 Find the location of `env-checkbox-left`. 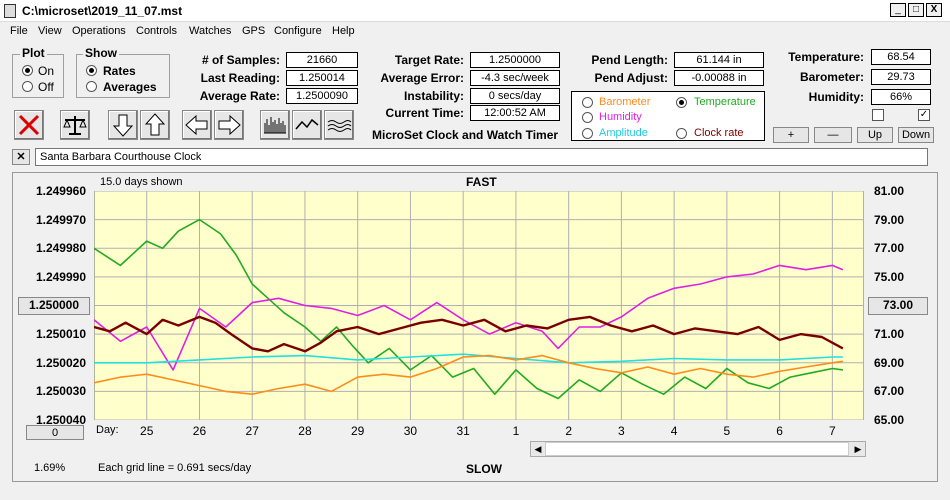

env-checkbox-left is located at coordinates (878, 115).